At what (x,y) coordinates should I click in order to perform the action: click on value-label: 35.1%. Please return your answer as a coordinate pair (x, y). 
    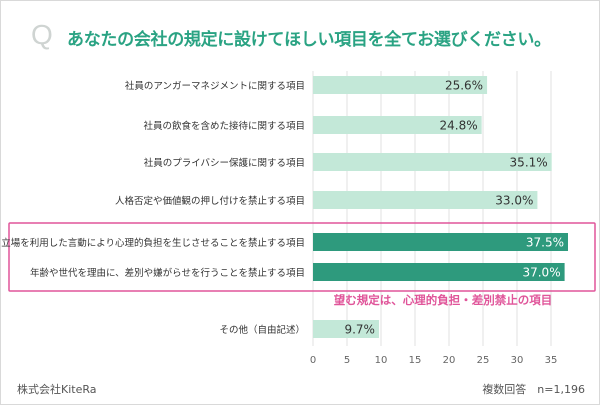
    Looking at the image, I should click on (529, 163).